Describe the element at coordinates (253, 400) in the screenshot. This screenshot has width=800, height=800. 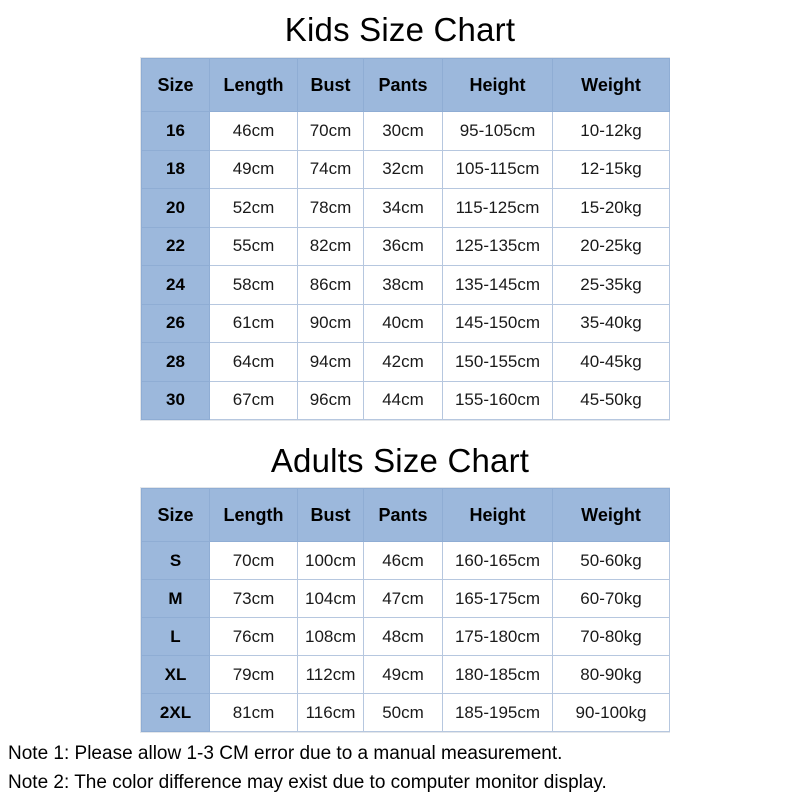
I see `cell-length: 67cm` at that location.